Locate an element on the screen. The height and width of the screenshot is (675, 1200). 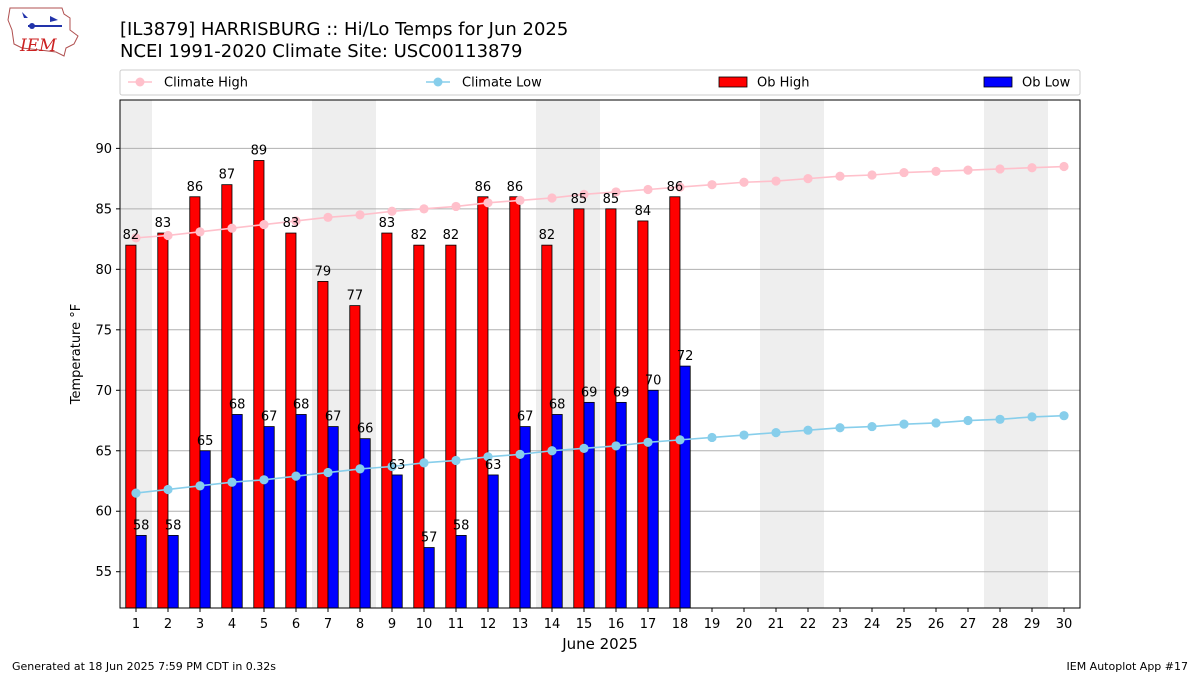
chart-subtitle: NCEI 1991-2020 Climate Site: USC00113879 is located at coordinates (321, 51).